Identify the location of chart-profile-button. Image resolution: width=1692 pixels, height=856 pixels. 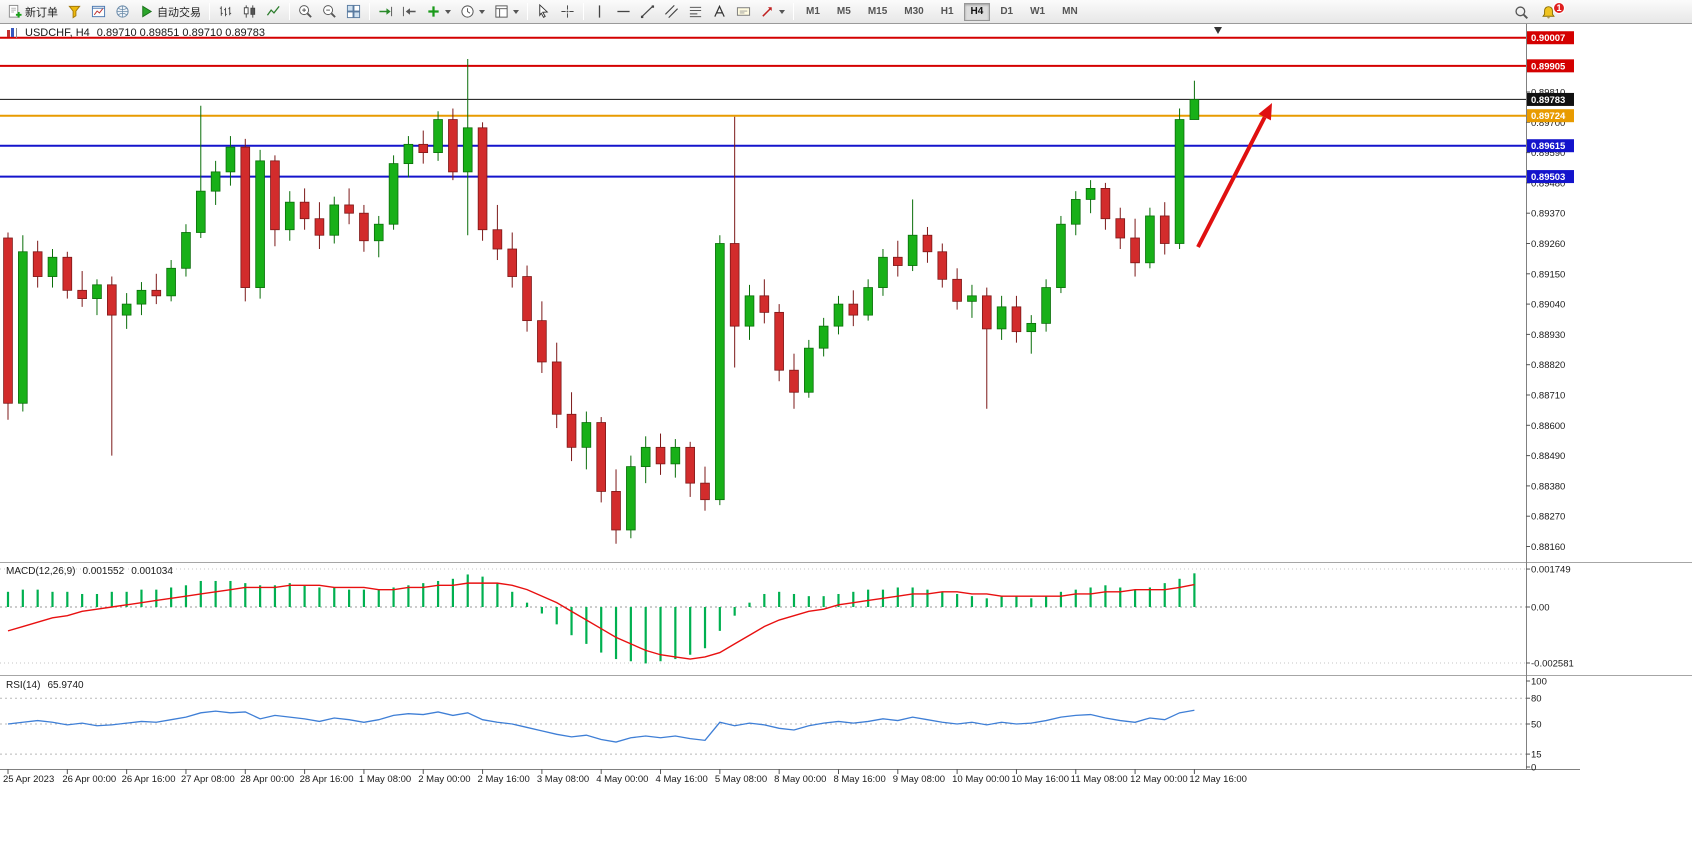
(74, 12).